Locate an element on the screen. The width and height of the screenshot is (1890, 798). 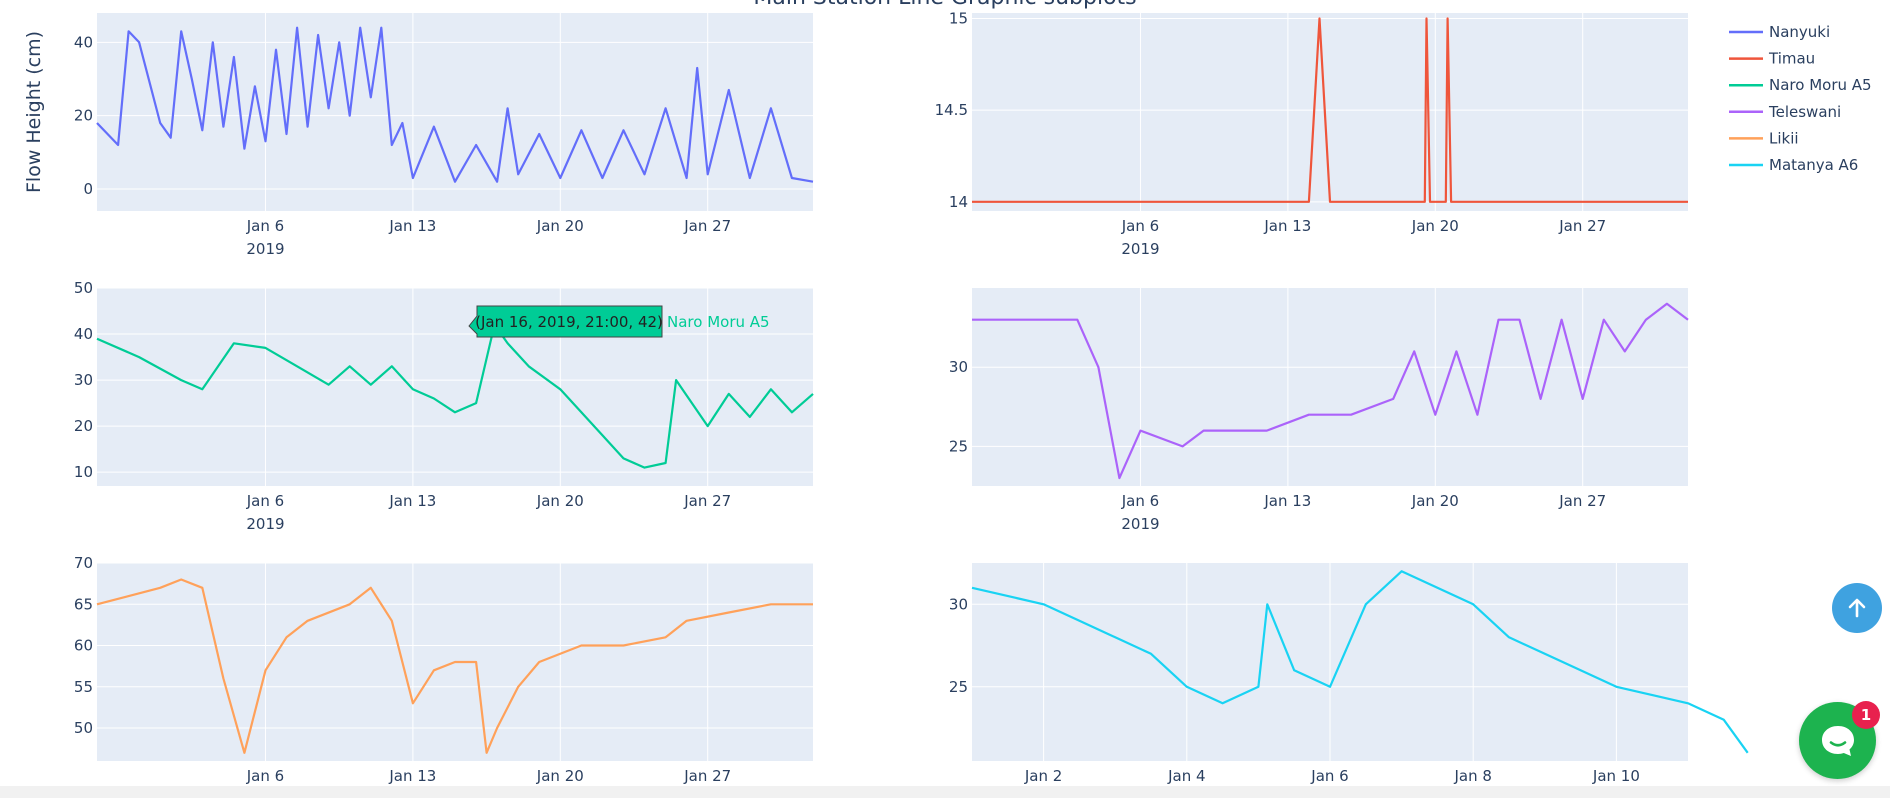
legend-label: Likii is located at coordinates (1784, 138).